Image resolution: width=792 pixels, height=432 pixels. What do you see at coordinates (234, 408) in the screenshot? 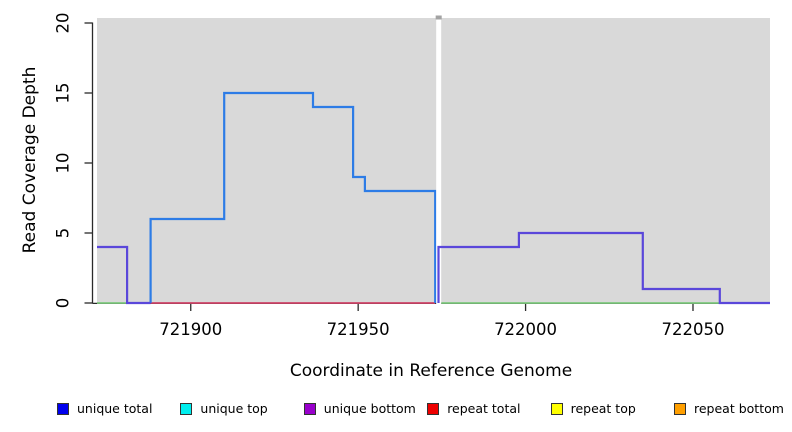
I see `legend-label: unique top` at bounding box center [234, 408].